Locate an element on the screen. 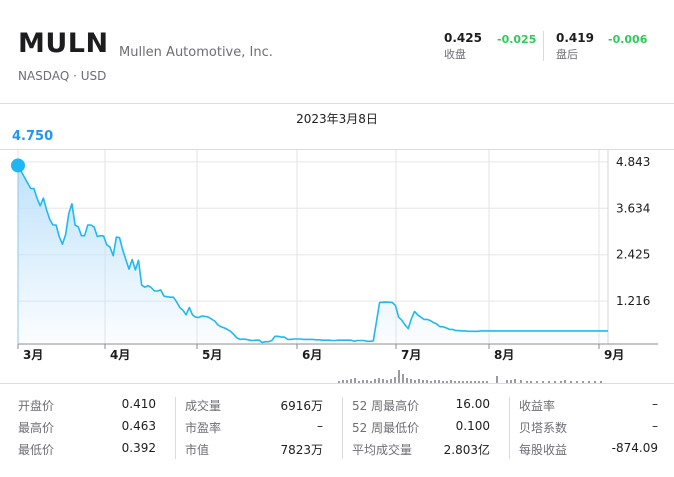  exchange-currency: NASDAQ · USD is located at coordinates (62, 76).